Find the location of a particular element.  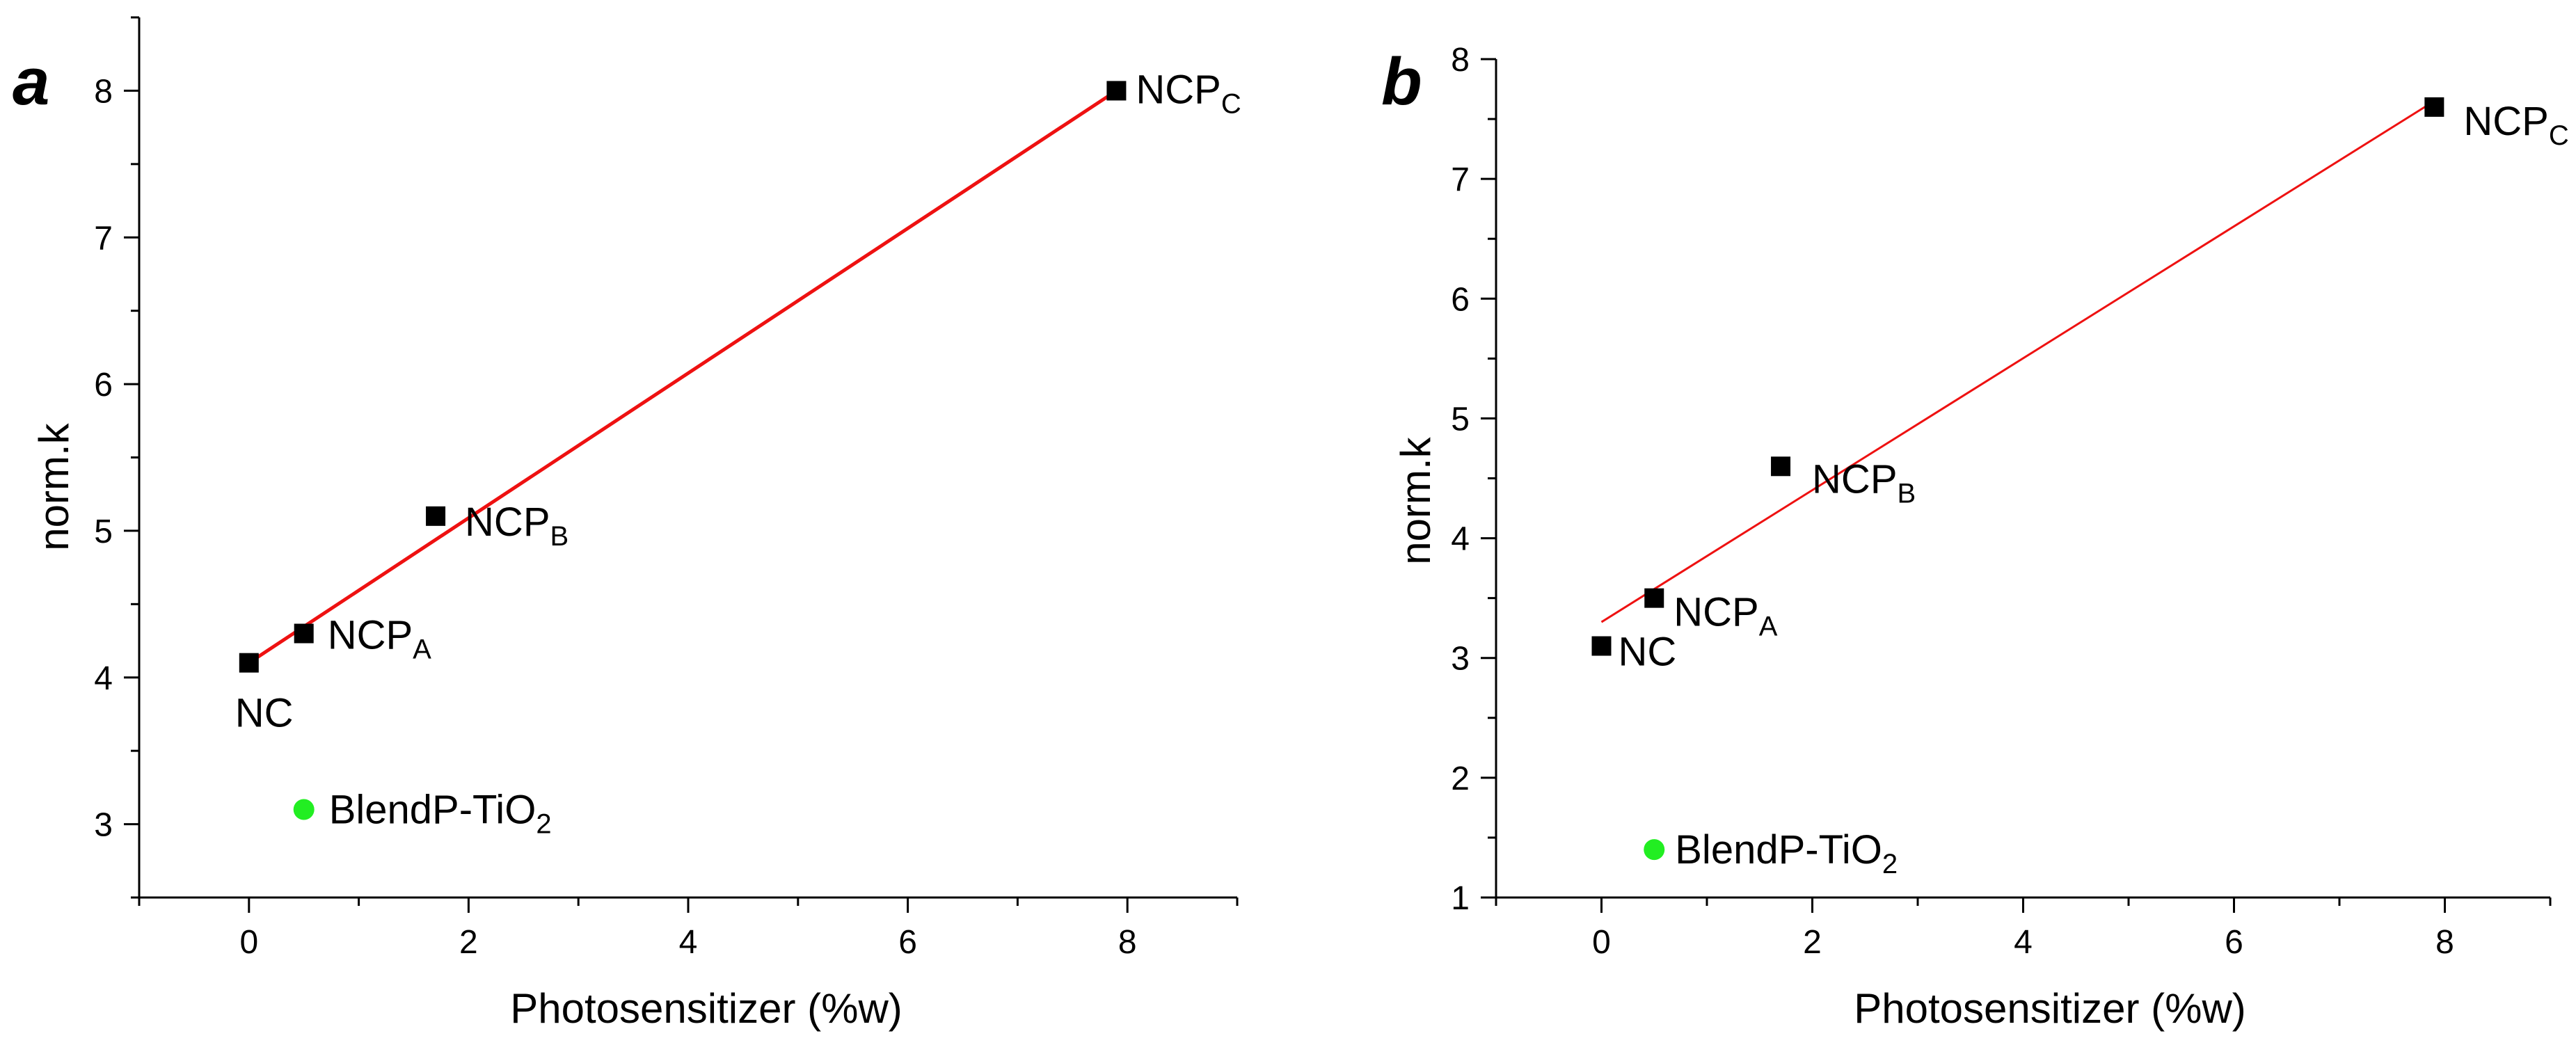

panel-a-y-tick-label: 8 is located at coordinates (103, 91).